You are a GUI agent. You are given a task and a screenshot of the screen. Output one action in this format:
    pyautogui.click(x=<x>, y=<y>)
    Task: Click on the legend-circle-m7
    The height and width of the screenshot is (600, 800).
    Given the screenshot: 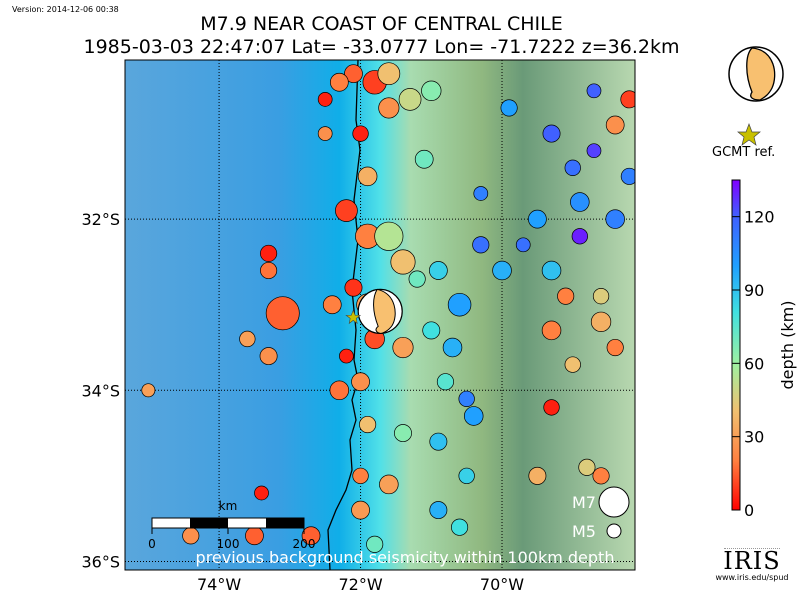 What is the action you would take?
    pyautogui.click(x=614, y=502)
    